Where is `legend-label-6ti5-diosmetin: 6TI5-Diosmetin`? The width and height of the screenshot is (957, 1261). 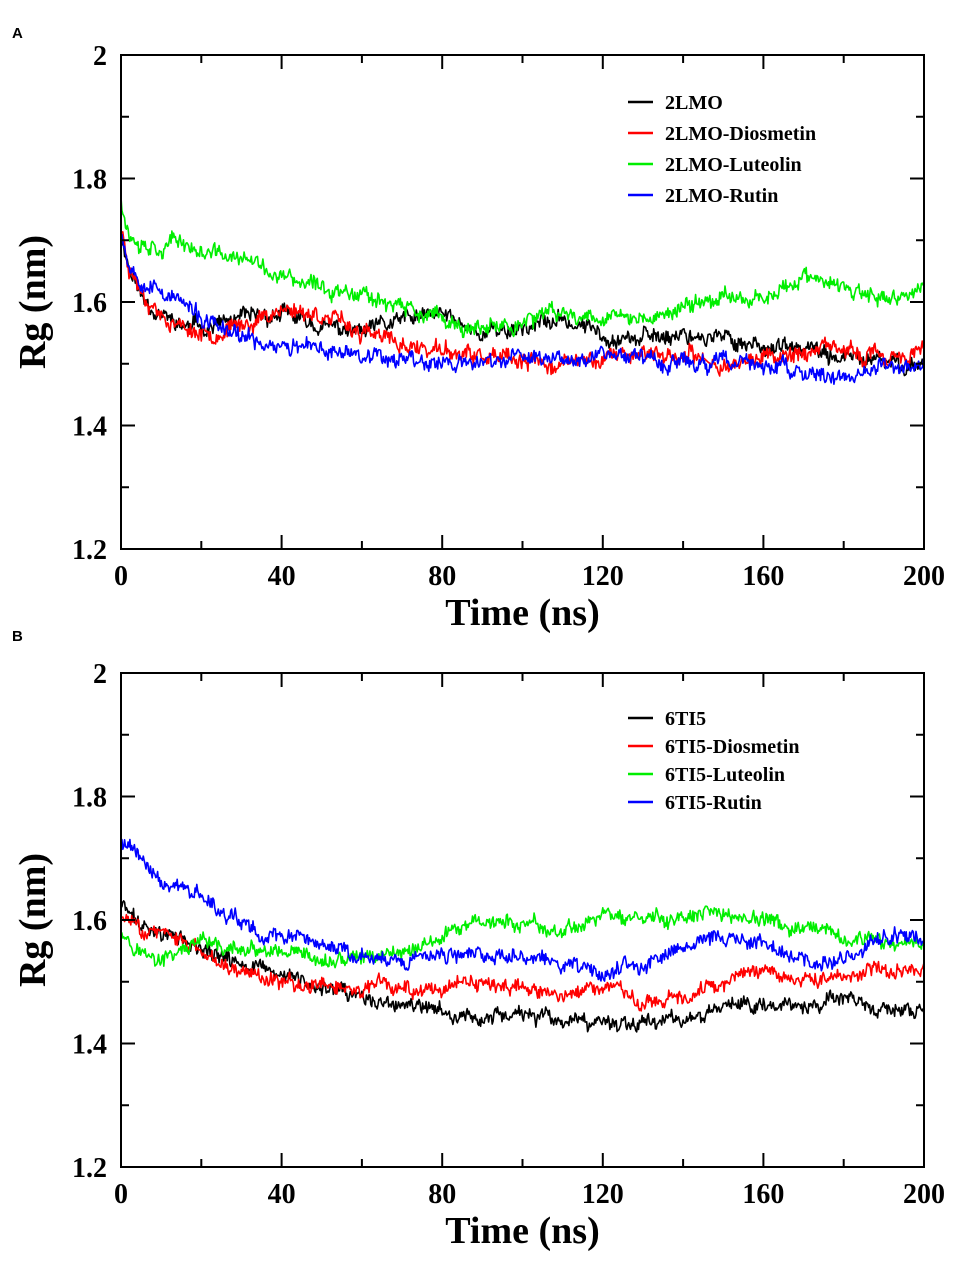 legend-label-6ti5-diosmetin: 6TI5-Diosmetin is located at coordinates (732, 747).